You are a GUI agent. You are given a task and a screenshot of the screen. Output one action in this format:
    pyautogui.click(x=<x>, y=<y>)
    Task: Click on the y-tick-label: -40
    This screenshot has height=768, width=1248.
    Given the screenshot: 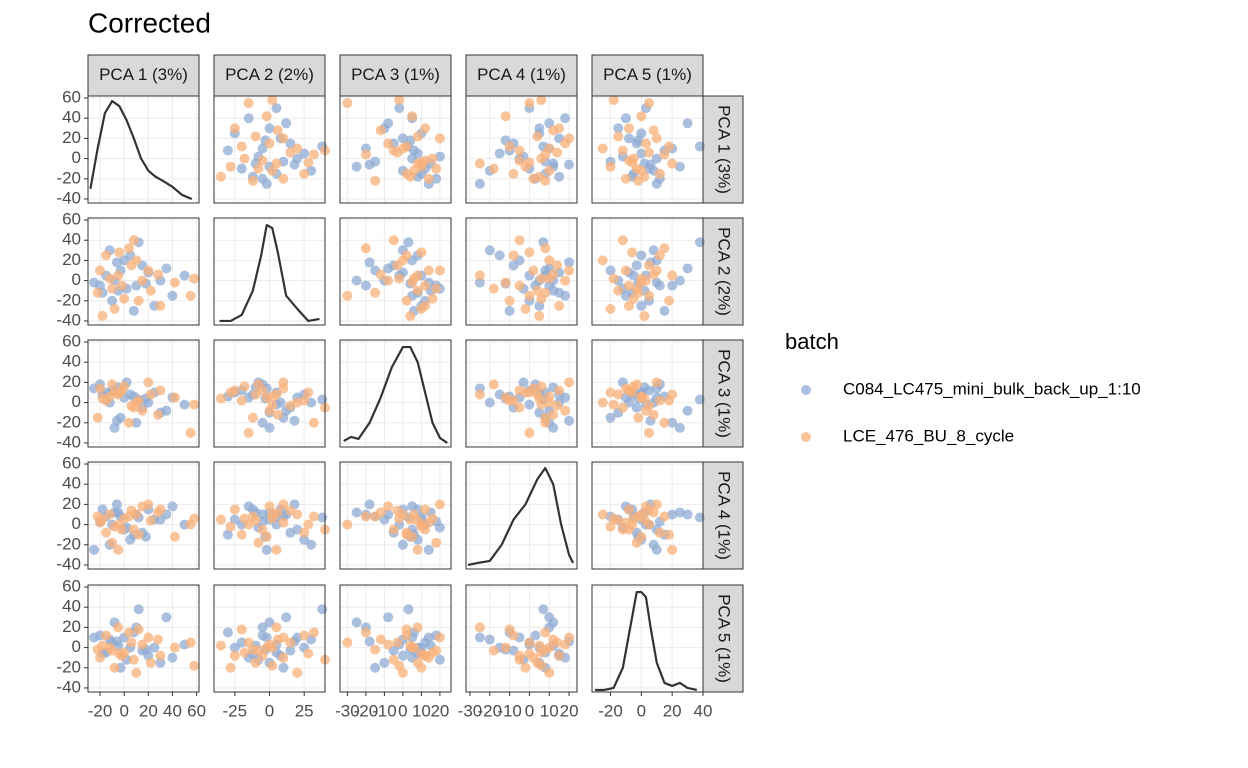 What is the action you would take?
    pyautogui.click(x=68, y=686)
    